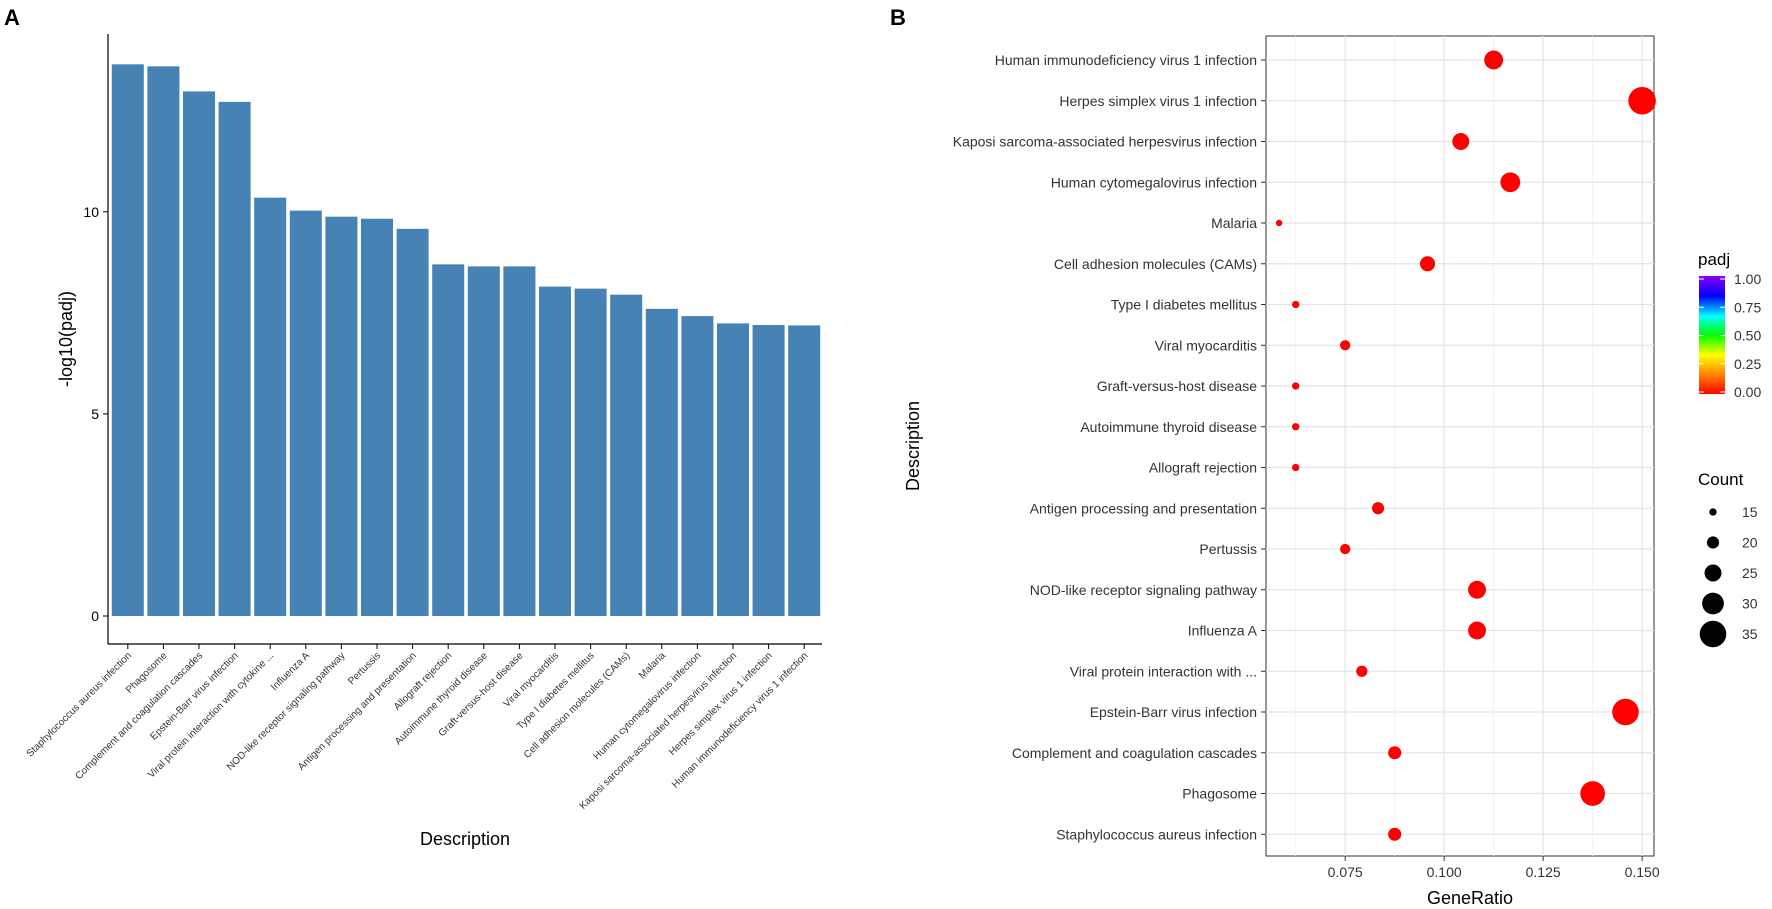  I want to click on y-tick-label: Autoimmune thyroid disease, so click(1168, 427).